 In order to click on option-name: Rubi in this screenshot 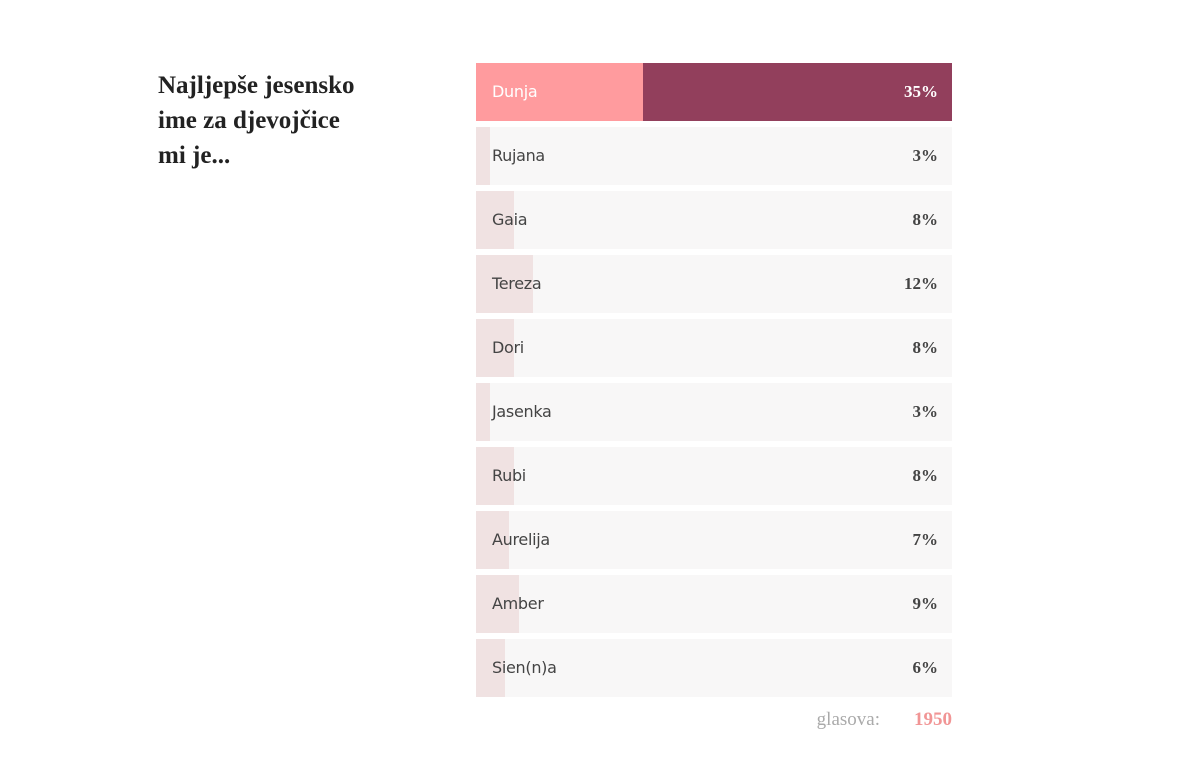, I will do `click(509, 475)`.